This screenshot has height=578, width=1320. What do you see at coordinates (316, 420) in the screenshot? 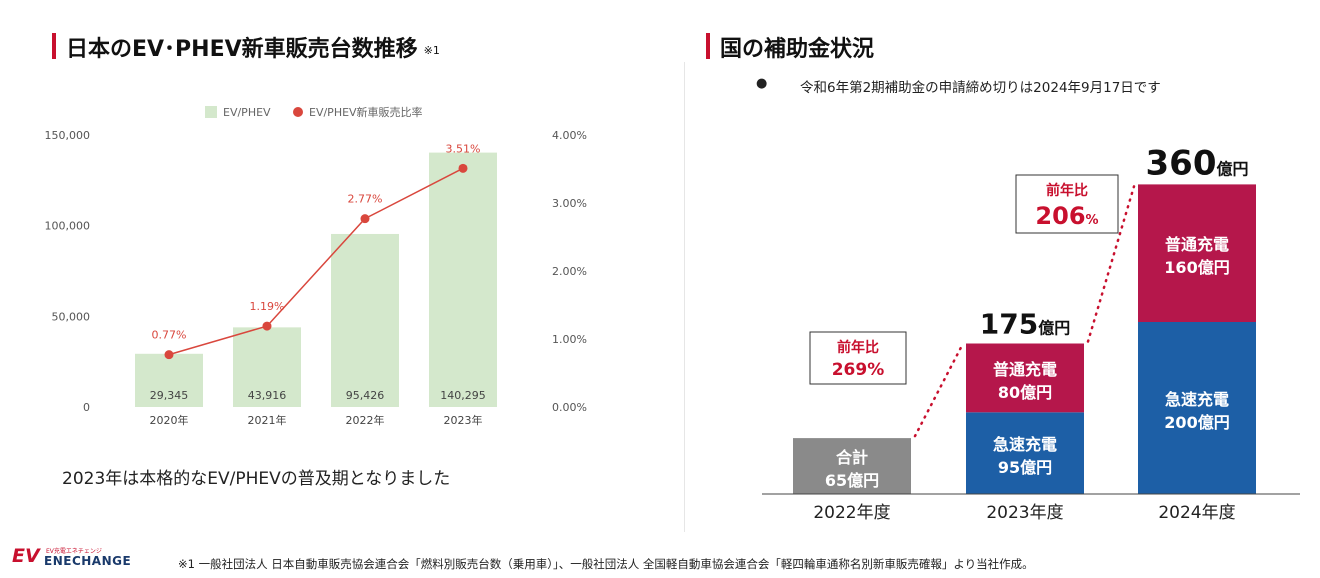
I see `ev-x-axis: 2020年 2021年 2022年 2023年` at bounding box center [316, 420].